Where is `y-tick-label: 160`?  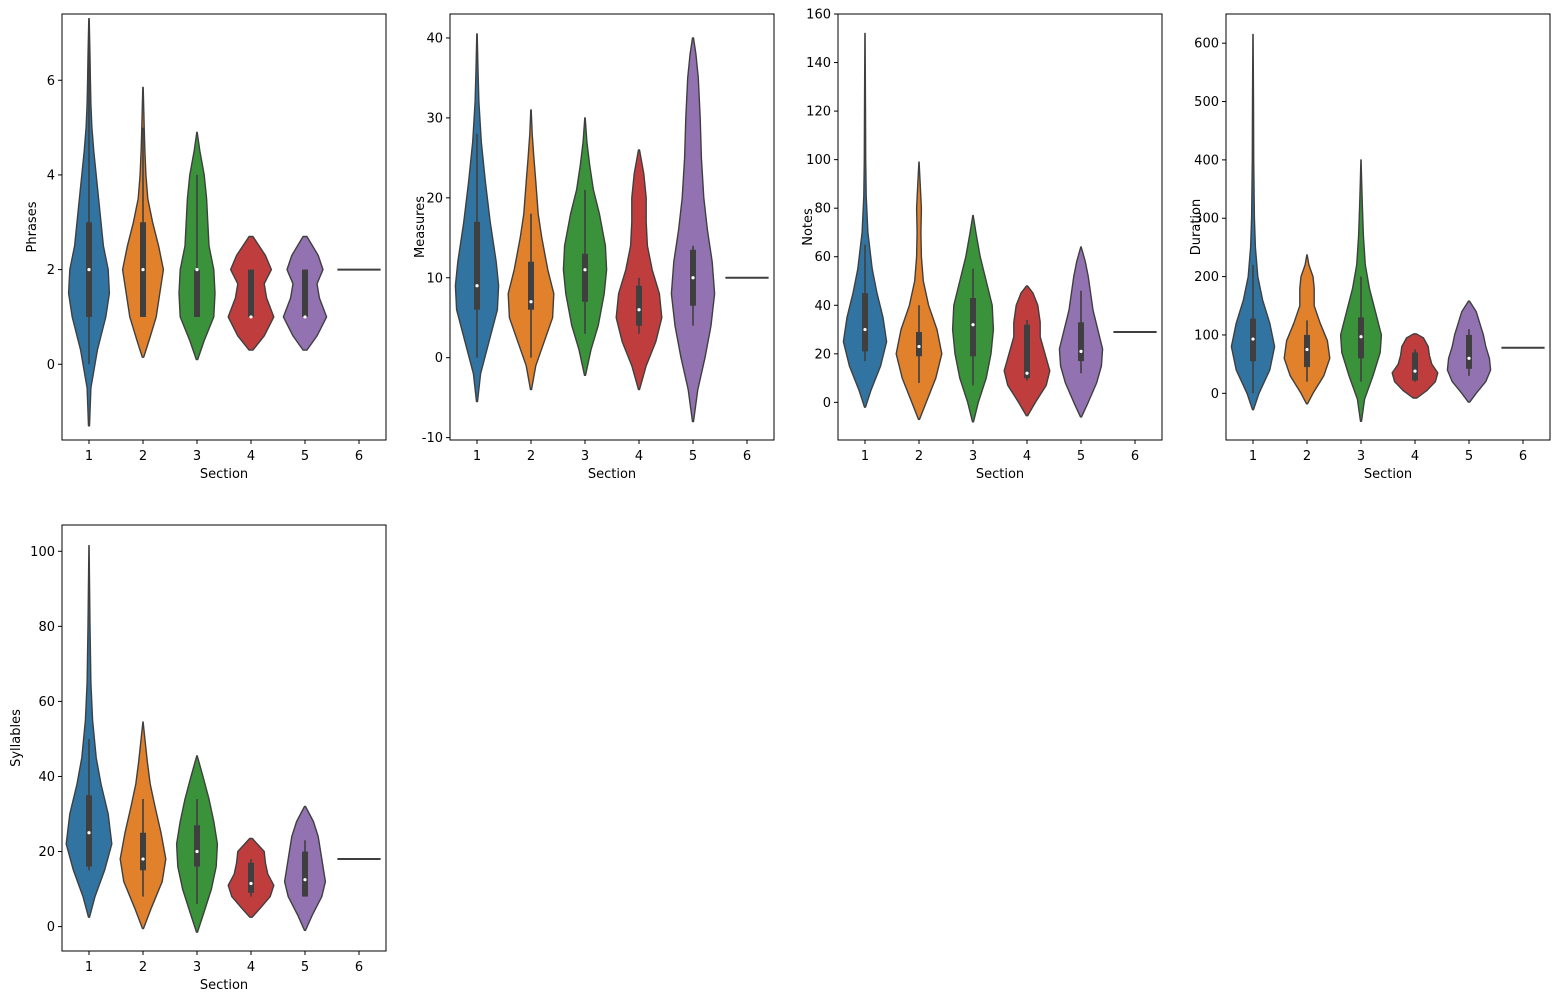 y-tick-label: 160 is located at coordinates (818, 15).